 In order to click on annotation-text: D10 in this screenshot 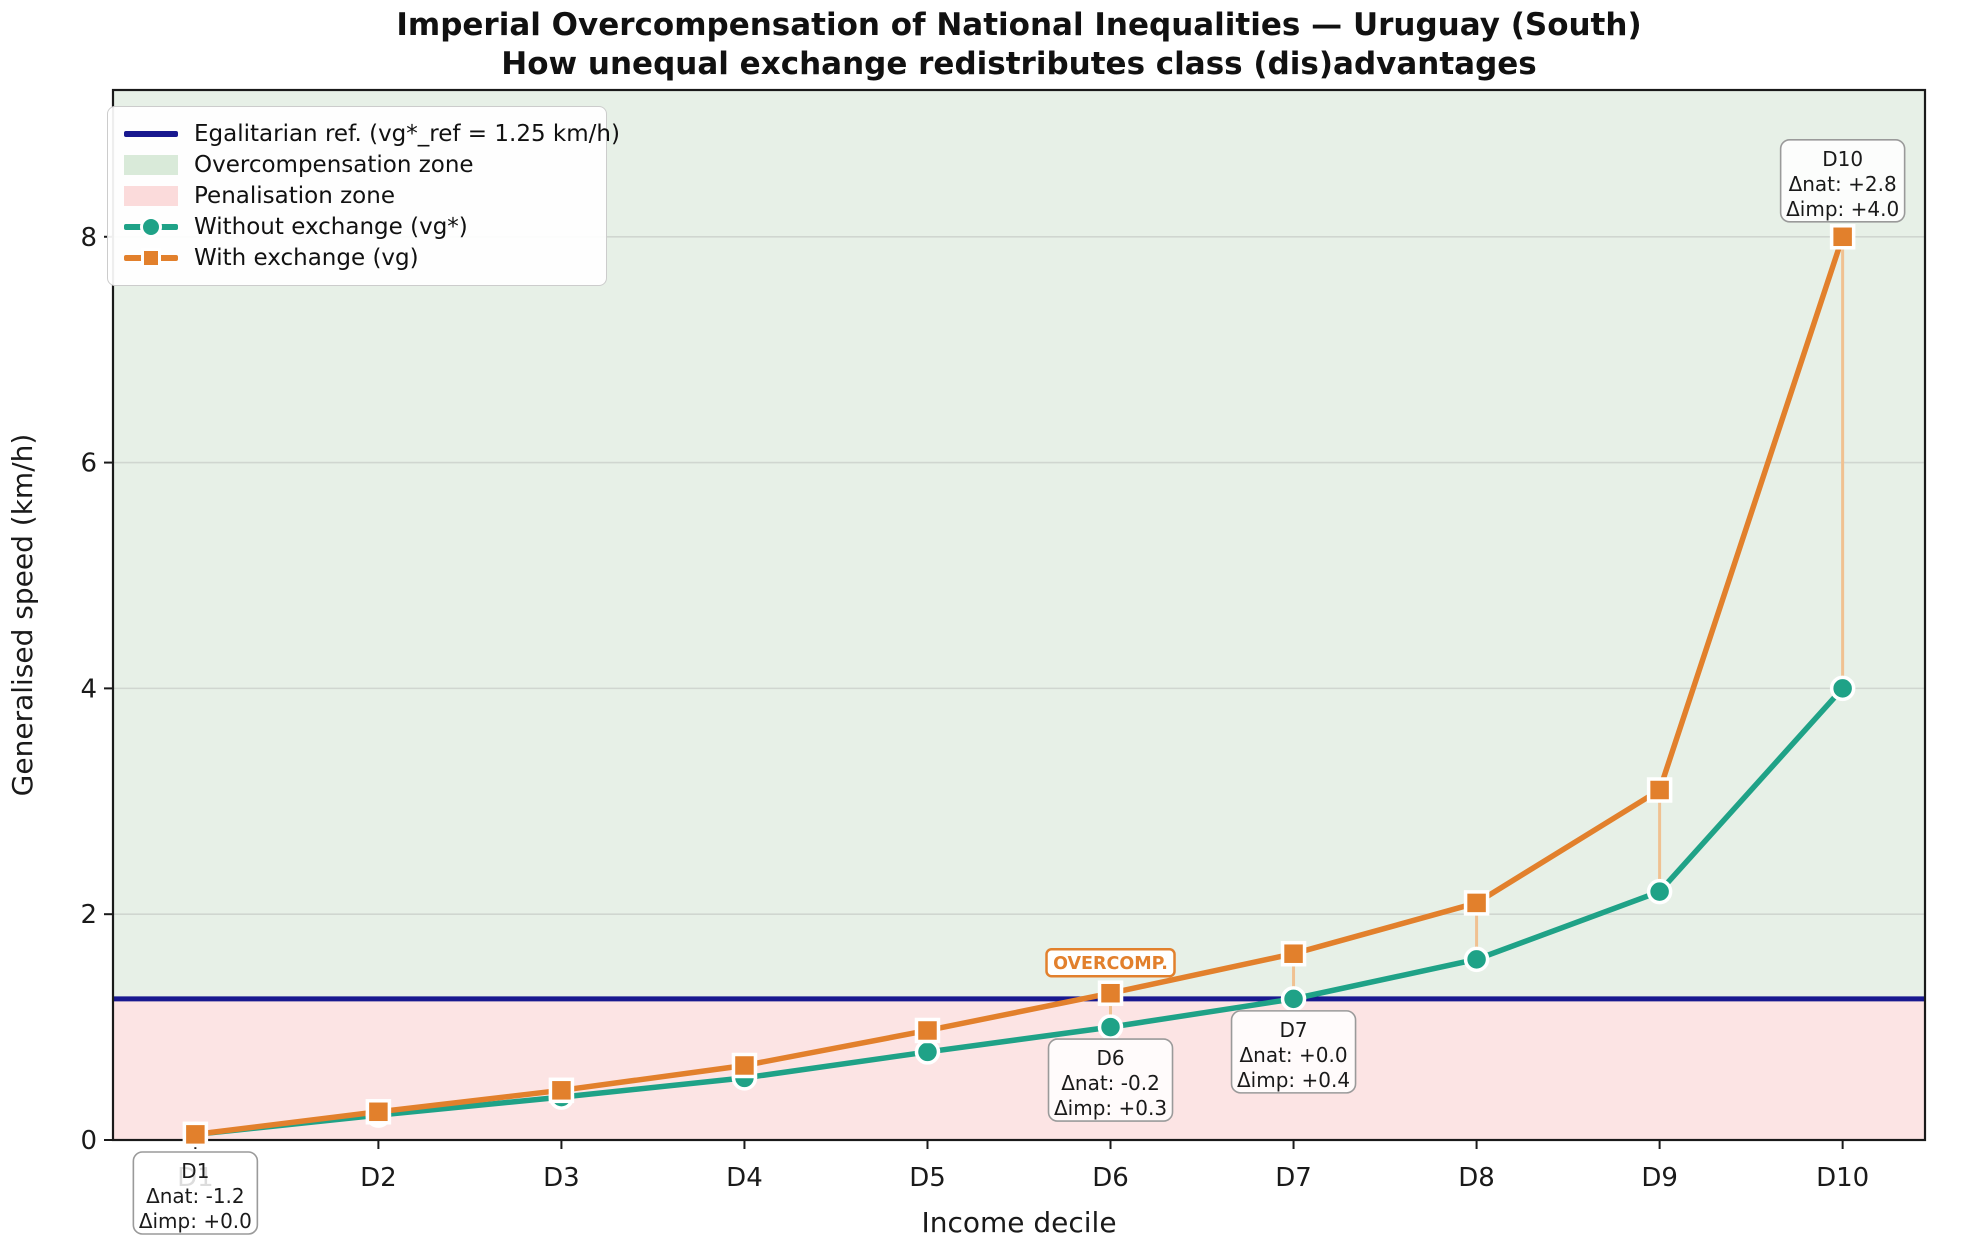, I will do `click(1842, 159)`.